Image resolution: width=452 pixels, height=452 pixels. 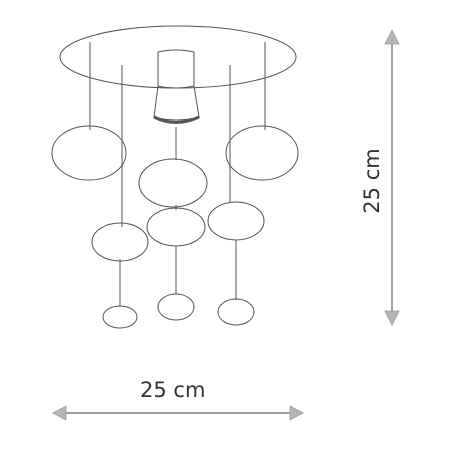 What do you see at coordinates (392, 318) in the screenshot?
I see `arrowhead-bottom-icon` at bounding box center [392, 318].